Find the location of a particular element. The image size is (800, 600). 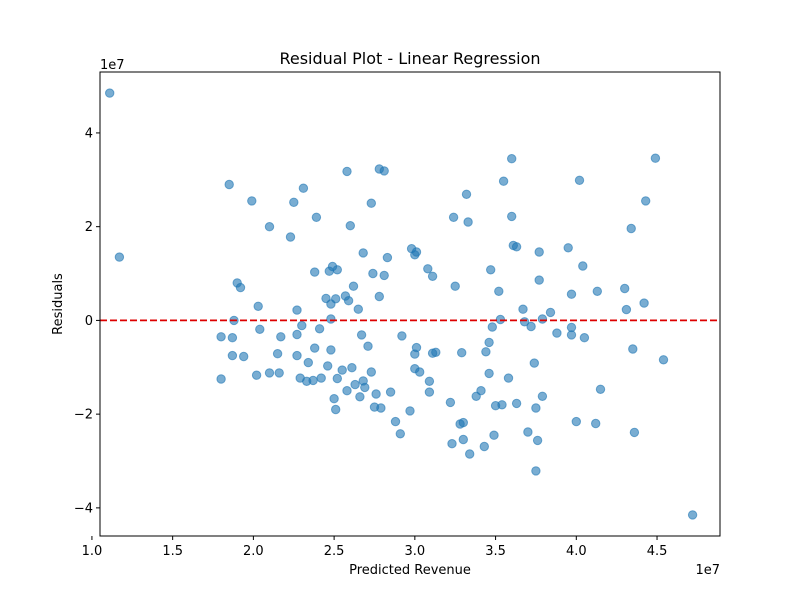

x-axis-ticks: 1.0 1.5 2.0 2.5 3.0 3.5 4.0 4.5 is located at coordinates (374, 547).